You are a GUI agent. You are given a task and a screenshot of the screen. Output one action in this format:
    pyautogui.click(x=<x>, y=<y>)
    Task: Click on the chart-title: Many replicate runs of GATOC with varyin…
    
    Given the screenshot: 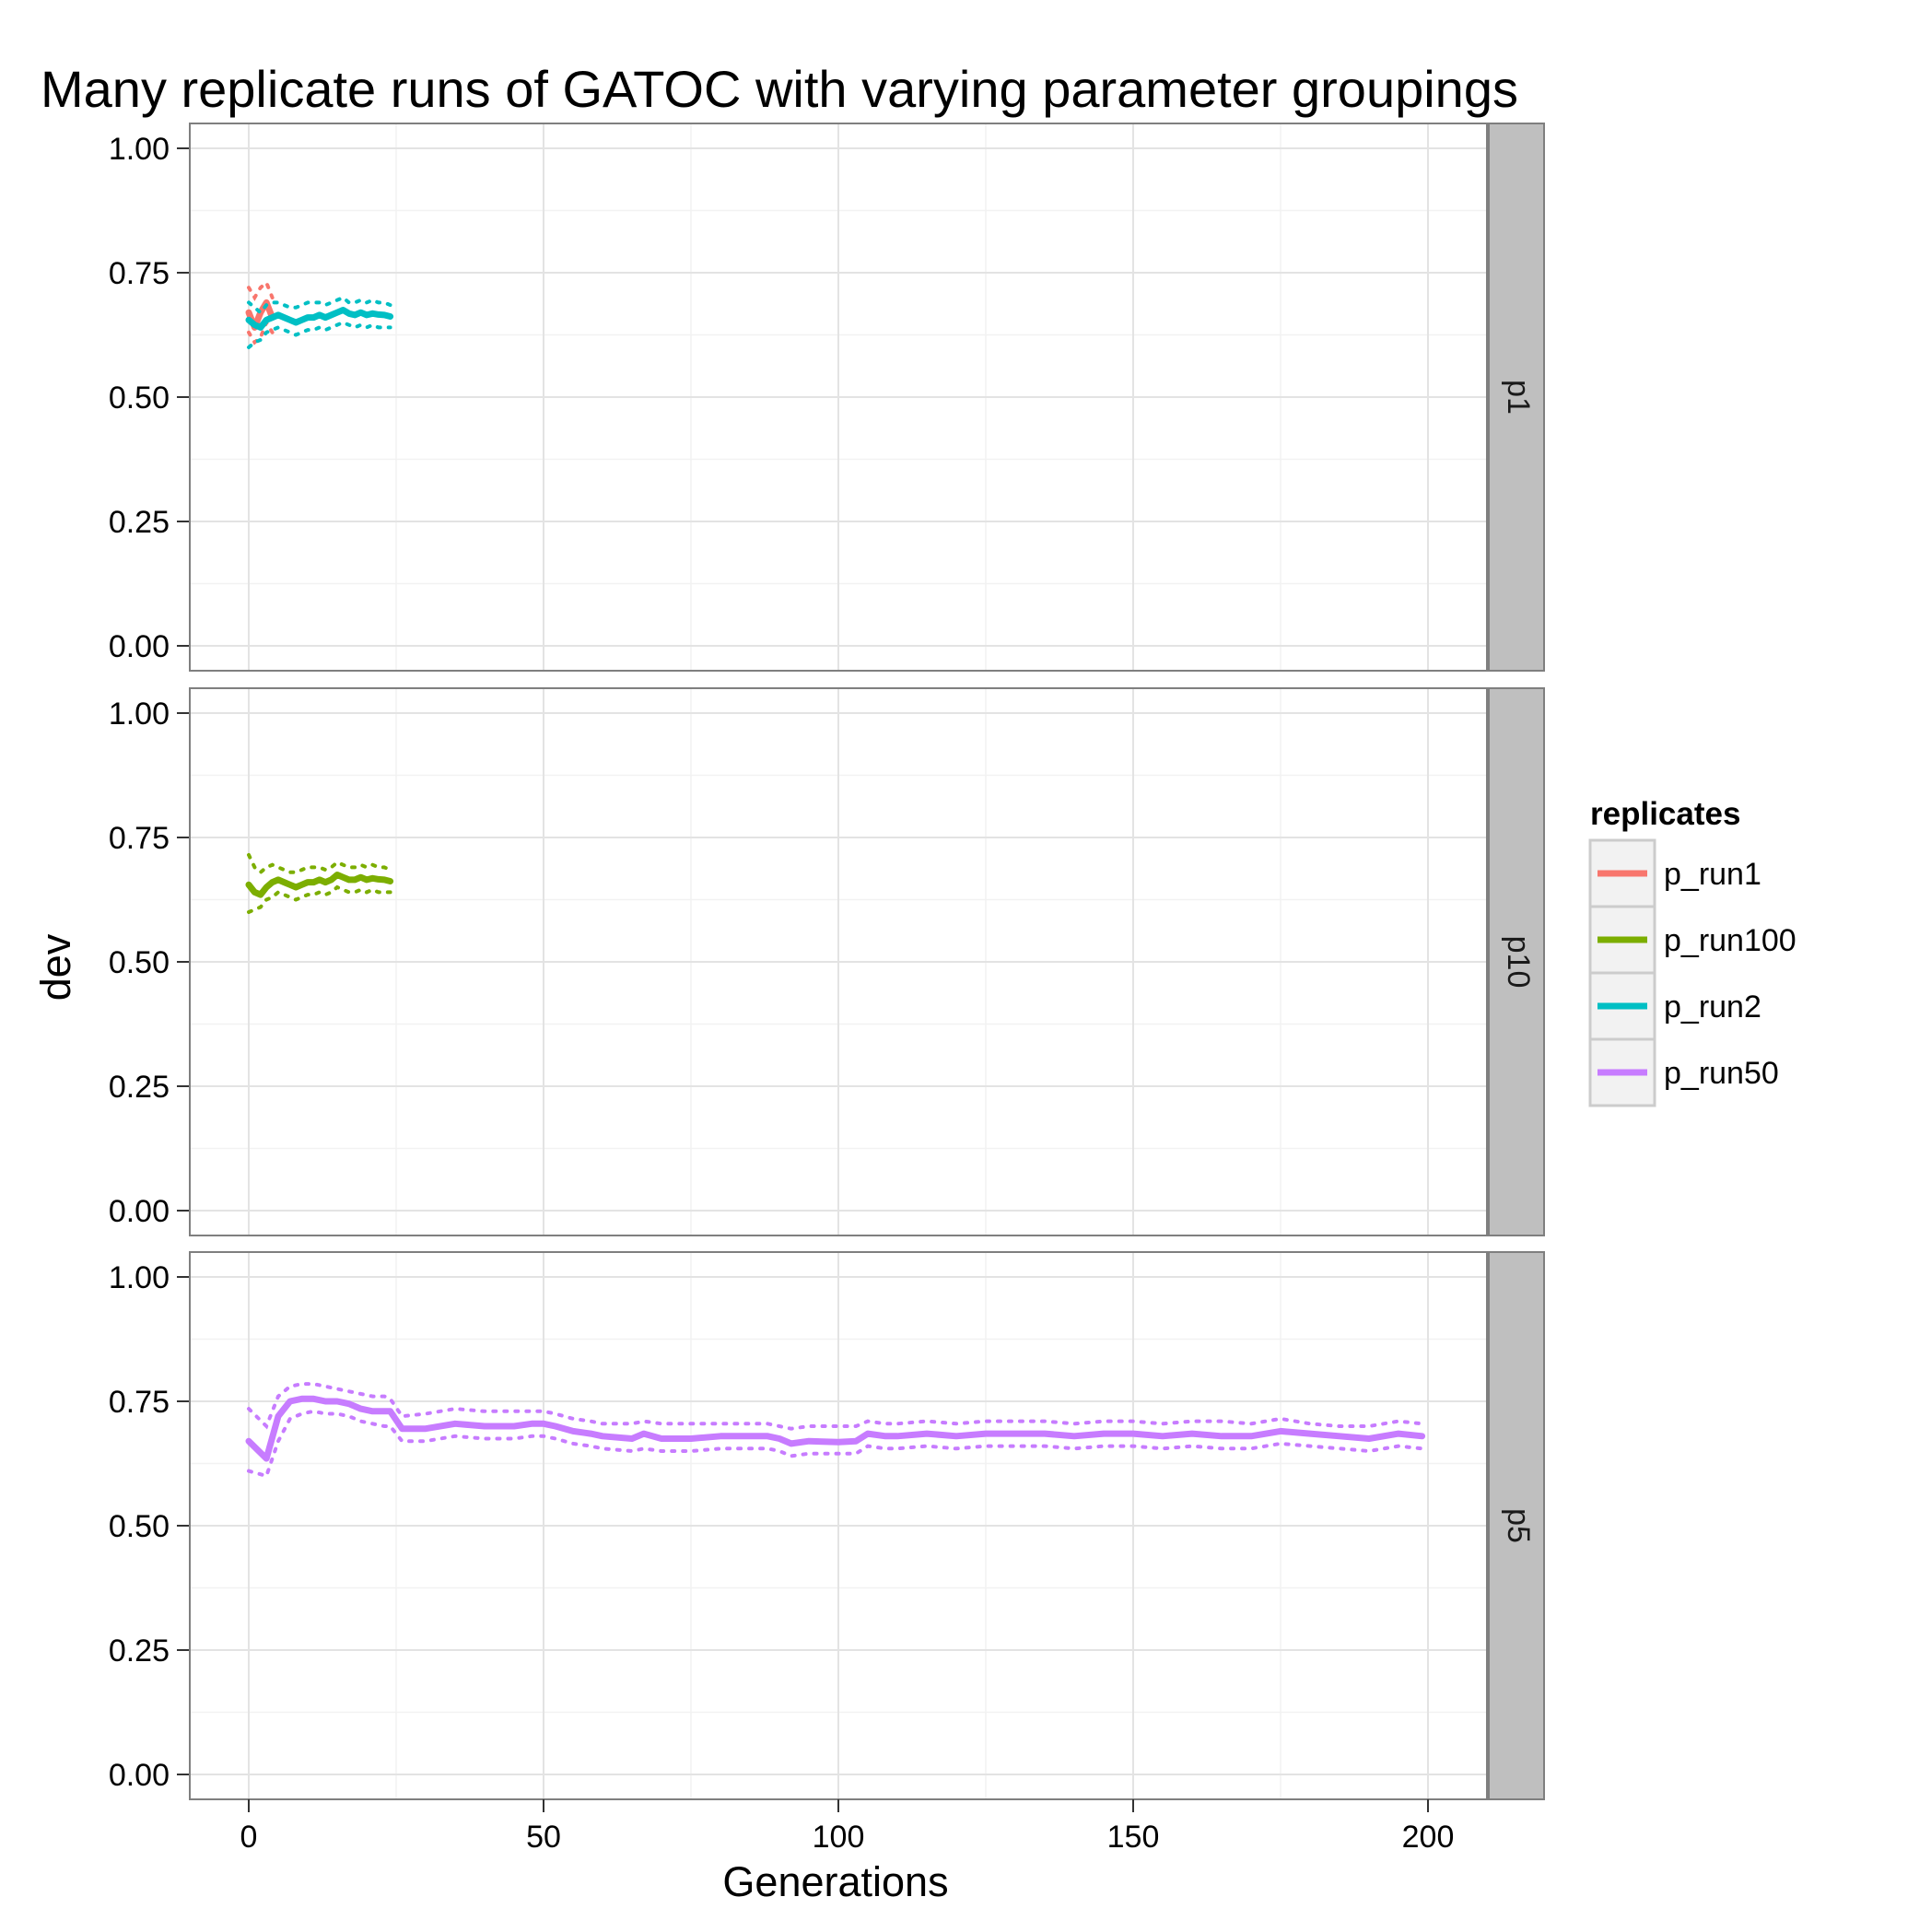 What is the action you would take?
    pyautogui.click(x=779, y=89)
    